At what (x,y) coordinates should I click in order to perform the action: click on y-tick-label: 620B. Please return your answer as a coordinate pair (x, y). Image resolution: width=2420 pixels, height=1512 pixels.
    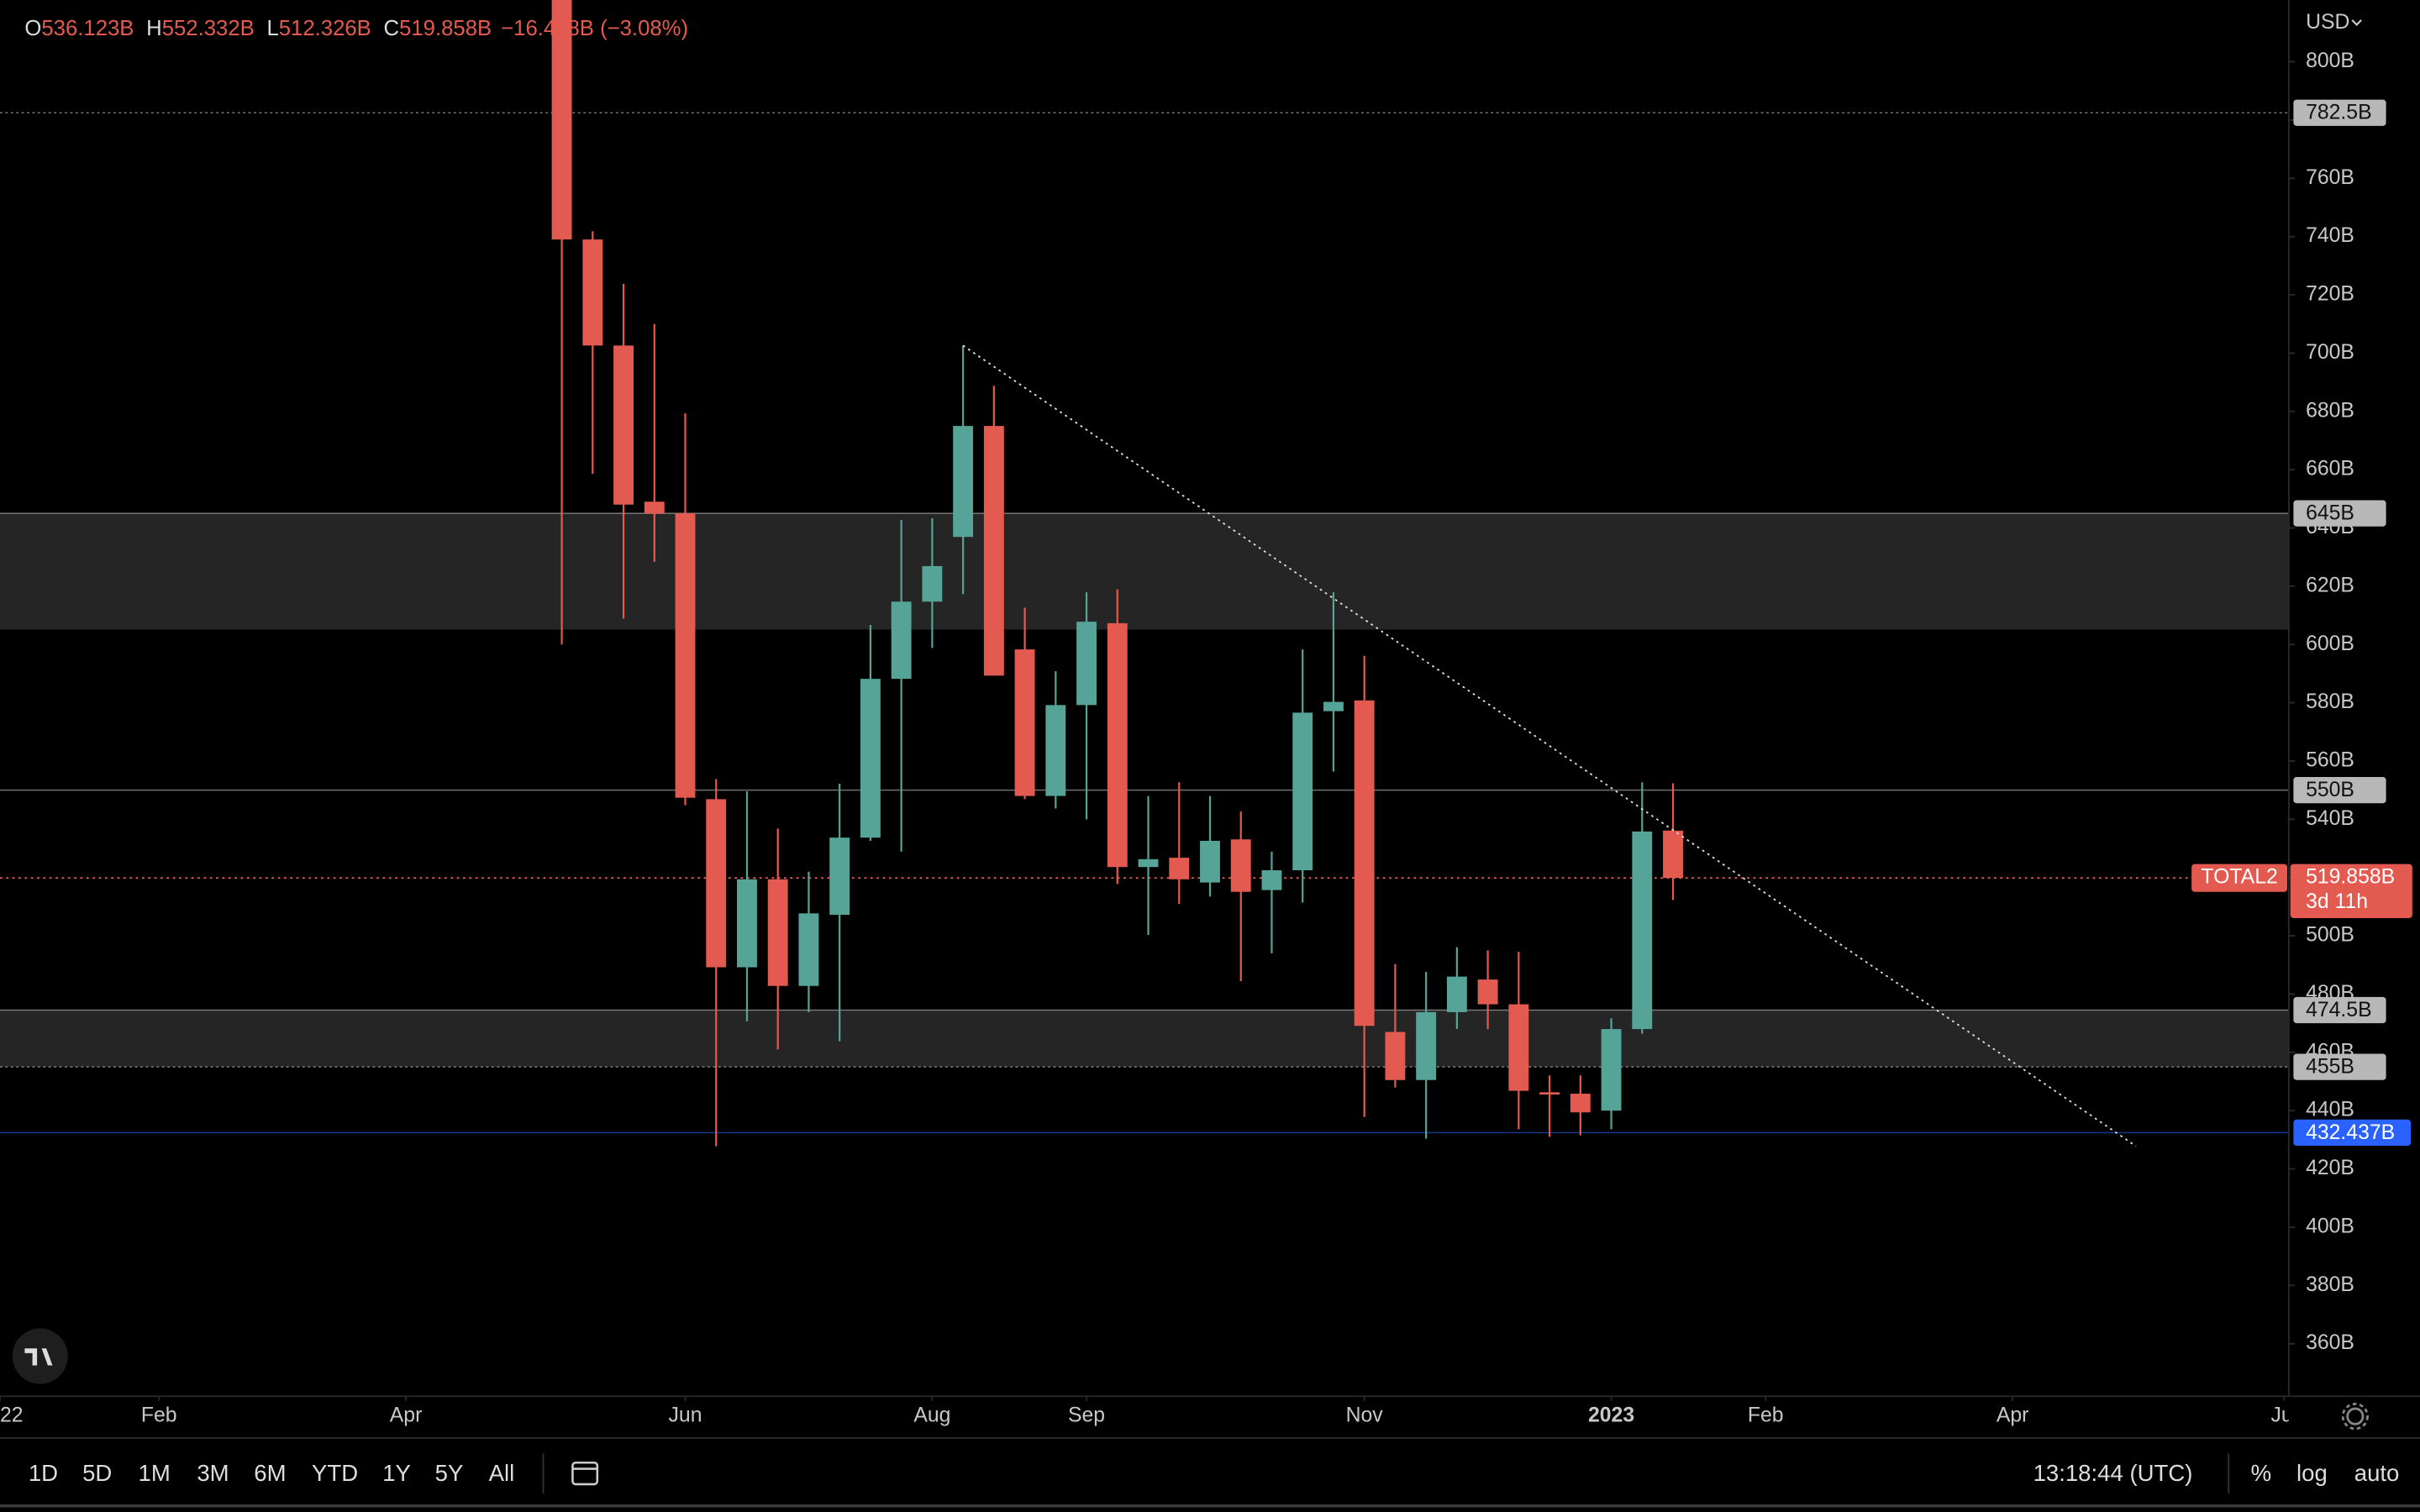
    Looking at the image, I should click on (2330, 585).